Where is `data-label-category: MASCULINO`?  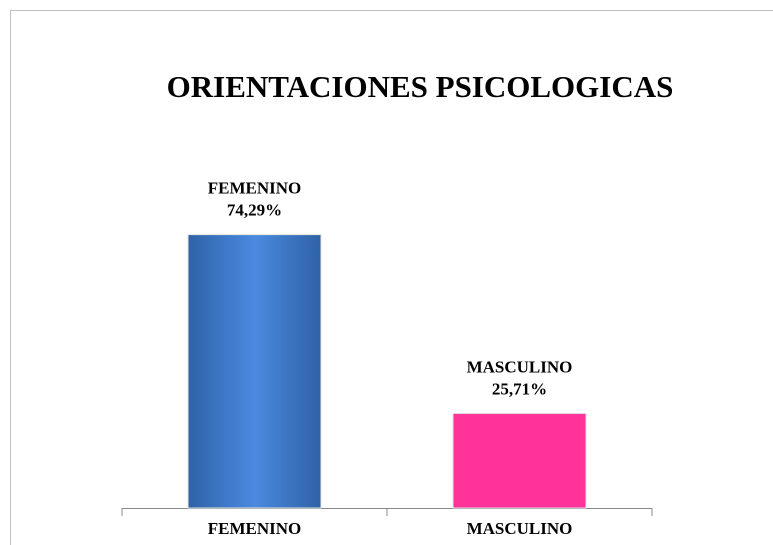 data-label-category: MASCULINO is located at coordinates (520, 366).